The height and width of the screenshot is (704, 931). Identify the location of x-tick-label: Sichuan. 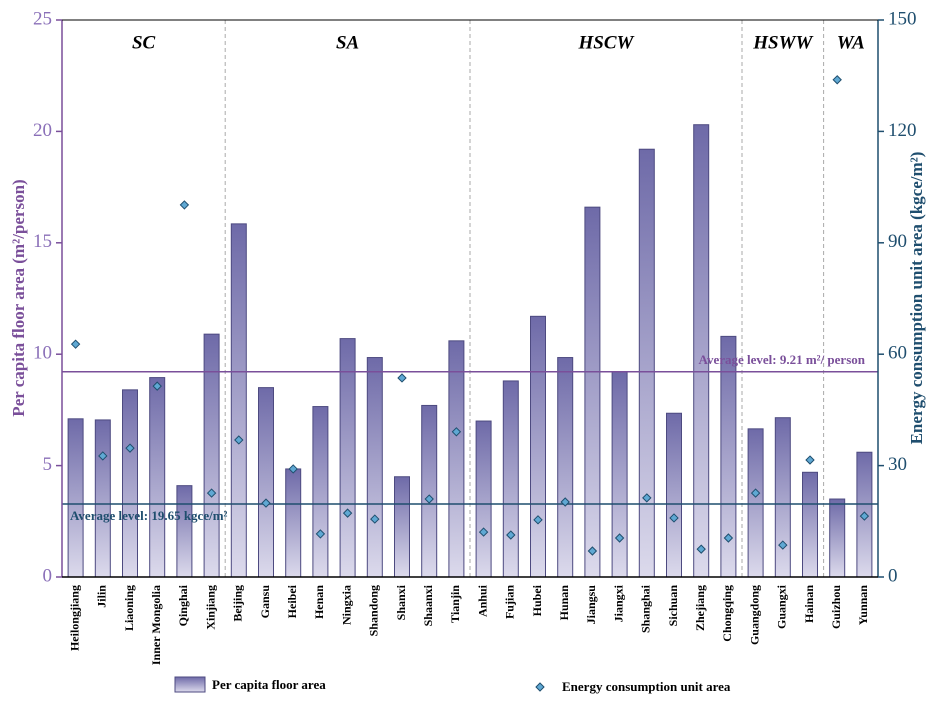
(673, 606).